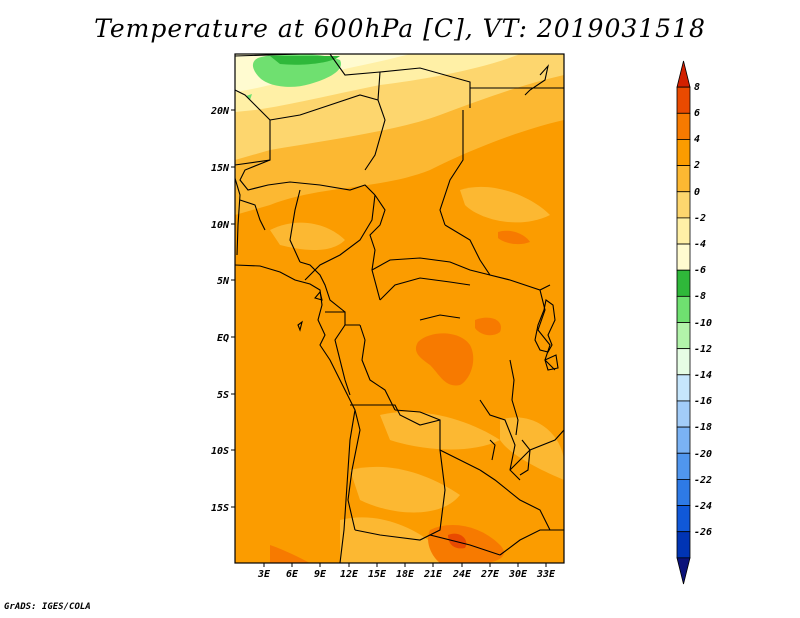 The width and height of the screenshot is (800, 618). I want to click on colorbar-label: -20, so click(703, 454).